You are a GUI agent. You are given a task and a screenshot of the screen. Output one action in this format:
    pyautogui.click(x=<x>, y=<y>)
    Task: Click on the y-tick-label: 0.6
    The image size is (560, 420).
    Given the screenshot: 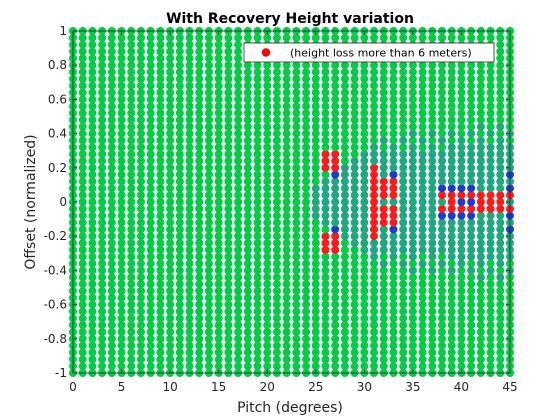 What is the action you would take?
    pyautogui.click(x=57, y=99)
    